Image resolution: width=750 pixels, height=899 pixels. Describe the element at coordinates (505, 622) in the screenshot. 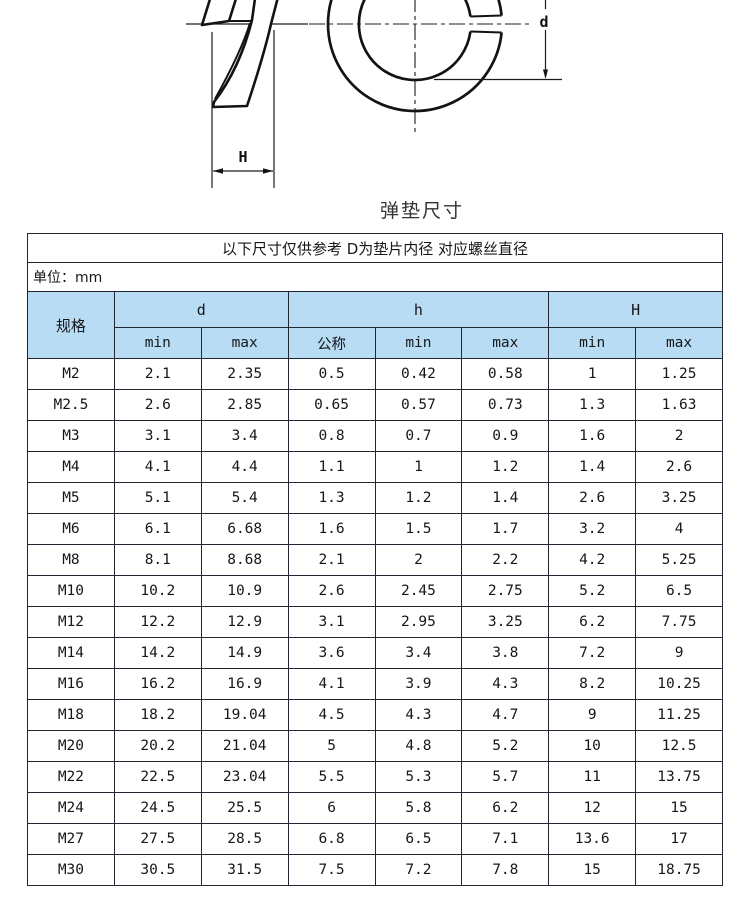

I see `value-cell: 3.25` at that location.